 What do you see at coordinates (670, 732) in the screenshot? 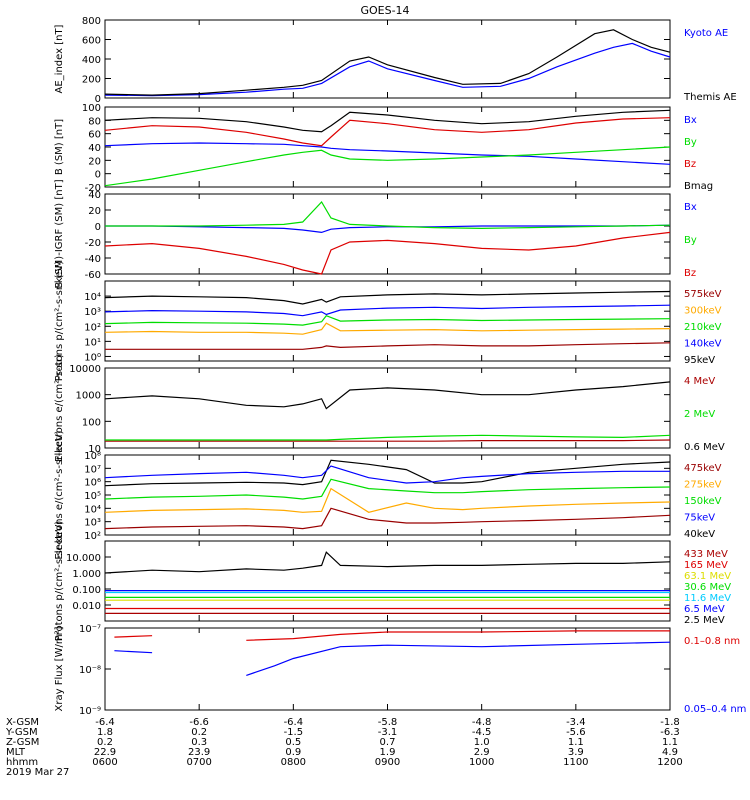
I see `x-tick-label: -6.3` at bounding box center [670, 732].